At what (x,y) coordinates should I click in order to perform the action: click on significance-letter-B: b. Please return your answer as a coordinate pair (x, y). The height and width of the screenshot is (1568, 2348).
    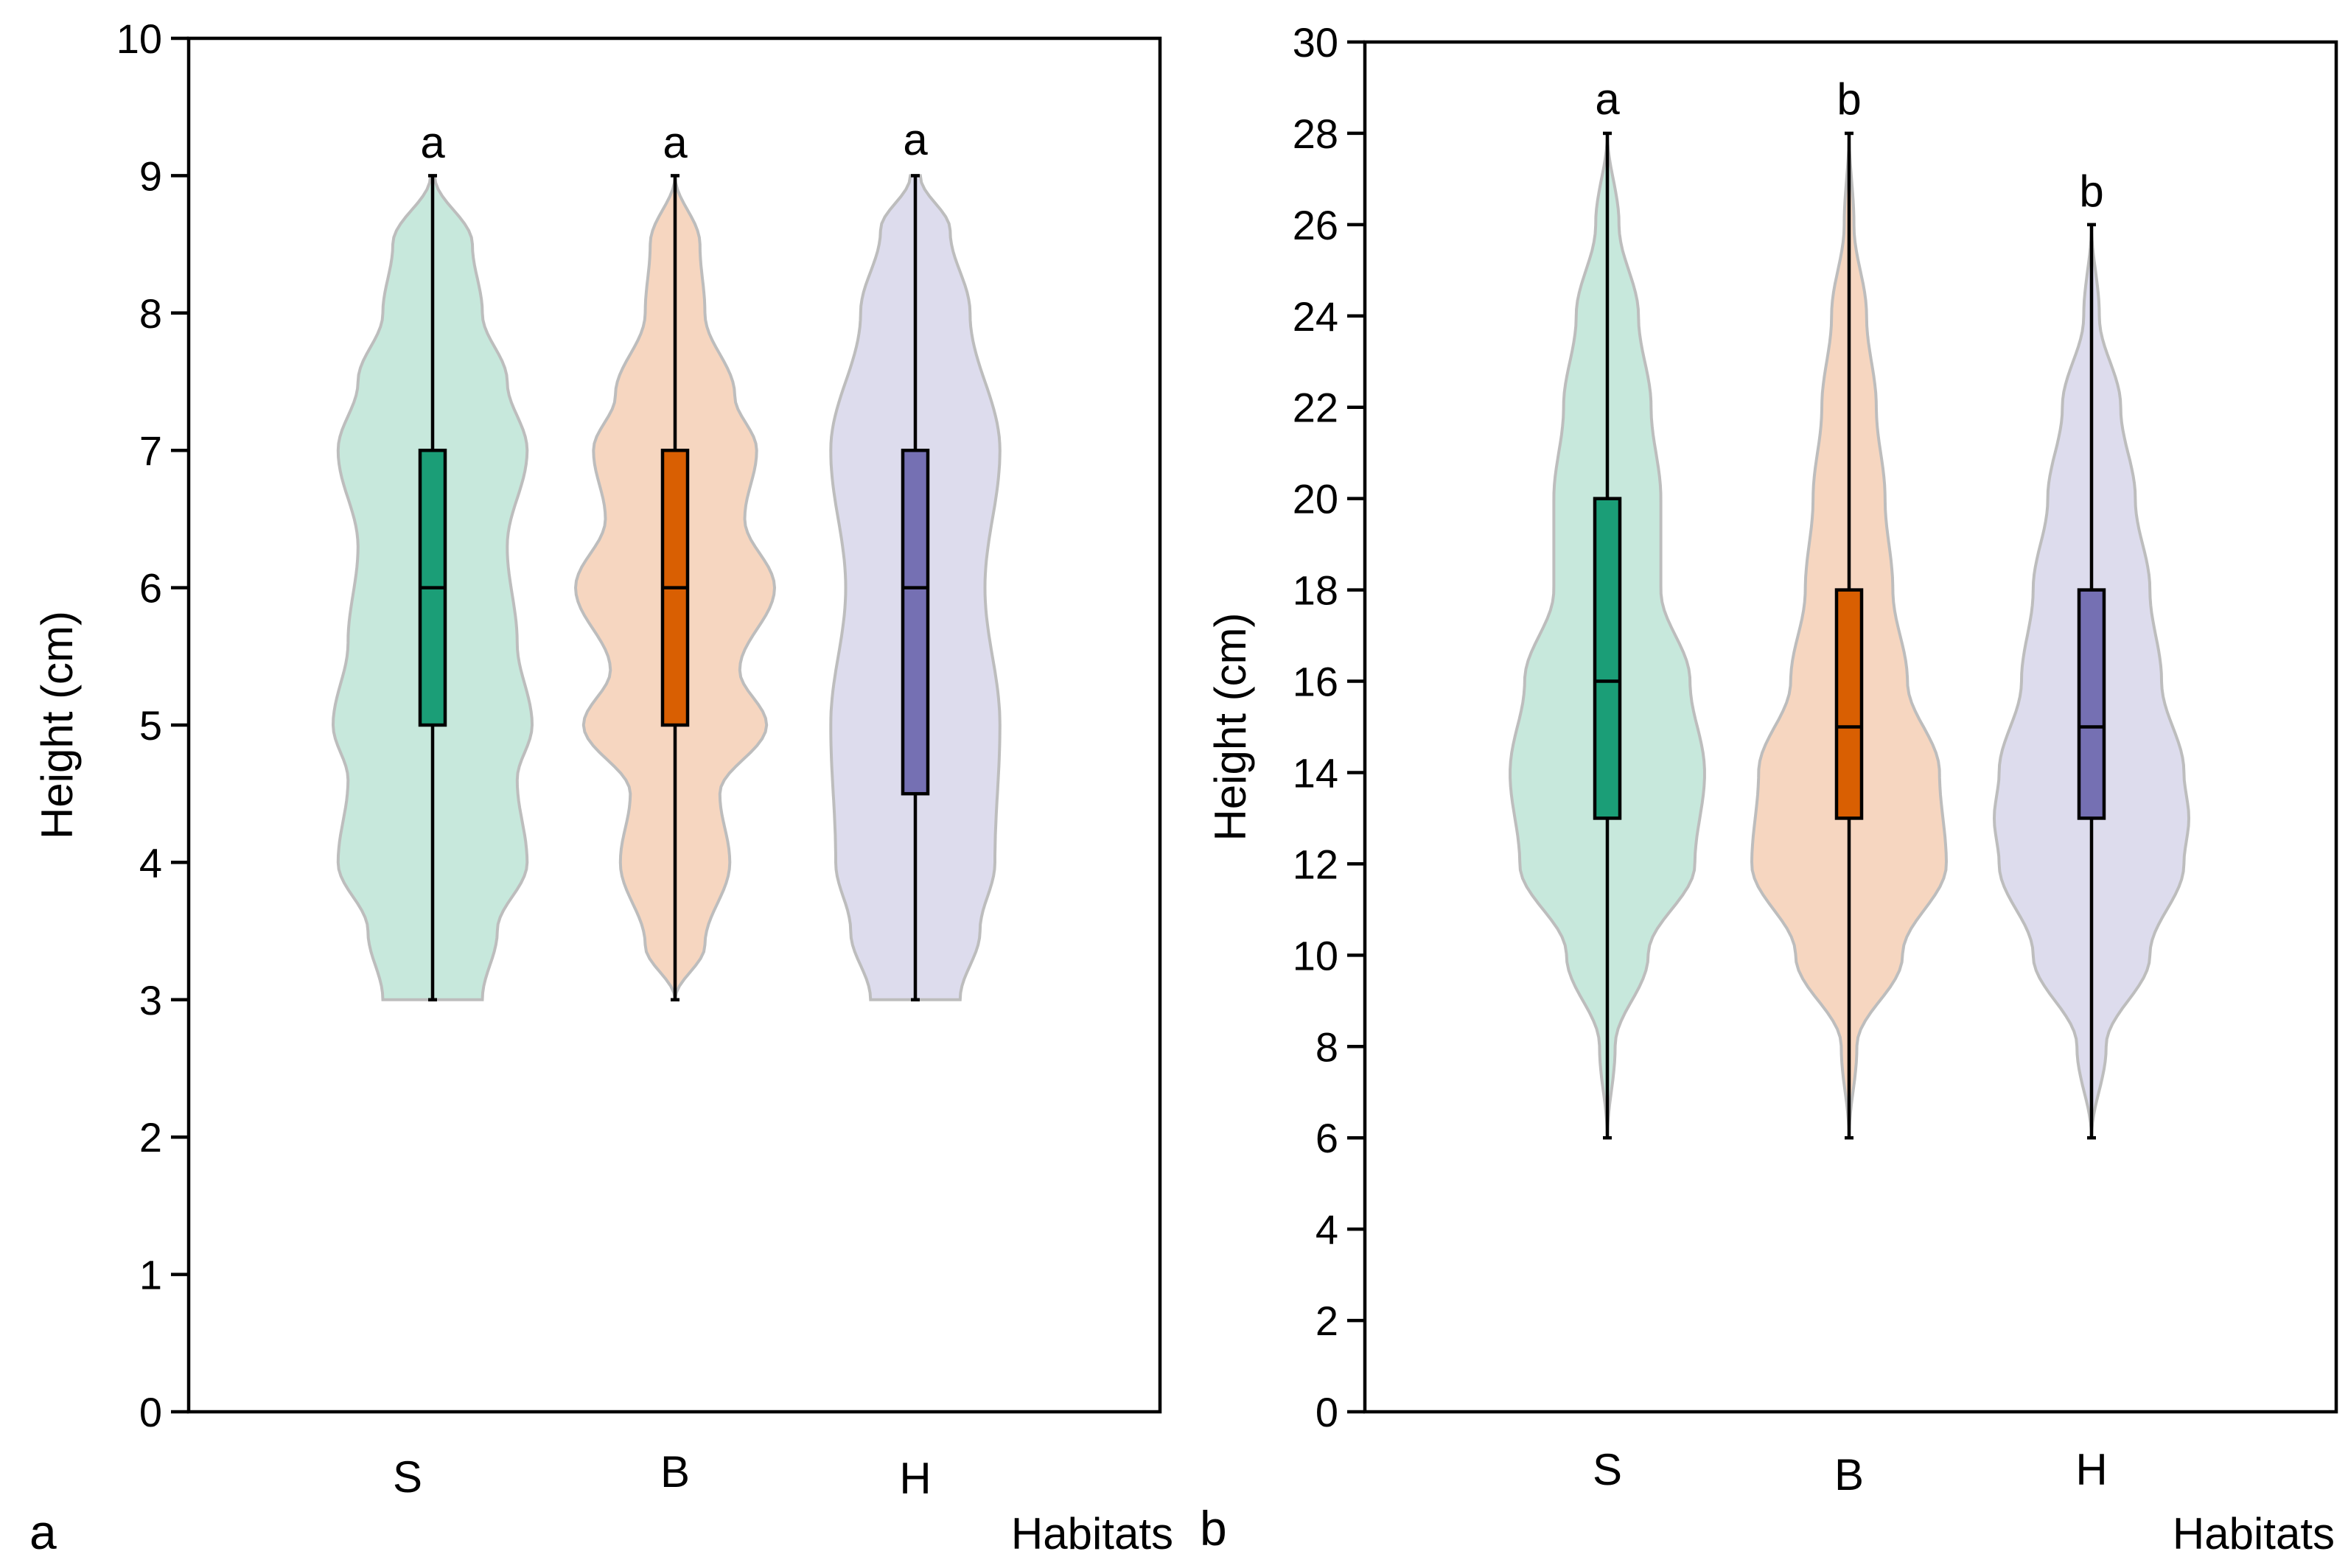
    Looking at the image, I should click on (1849, 99).